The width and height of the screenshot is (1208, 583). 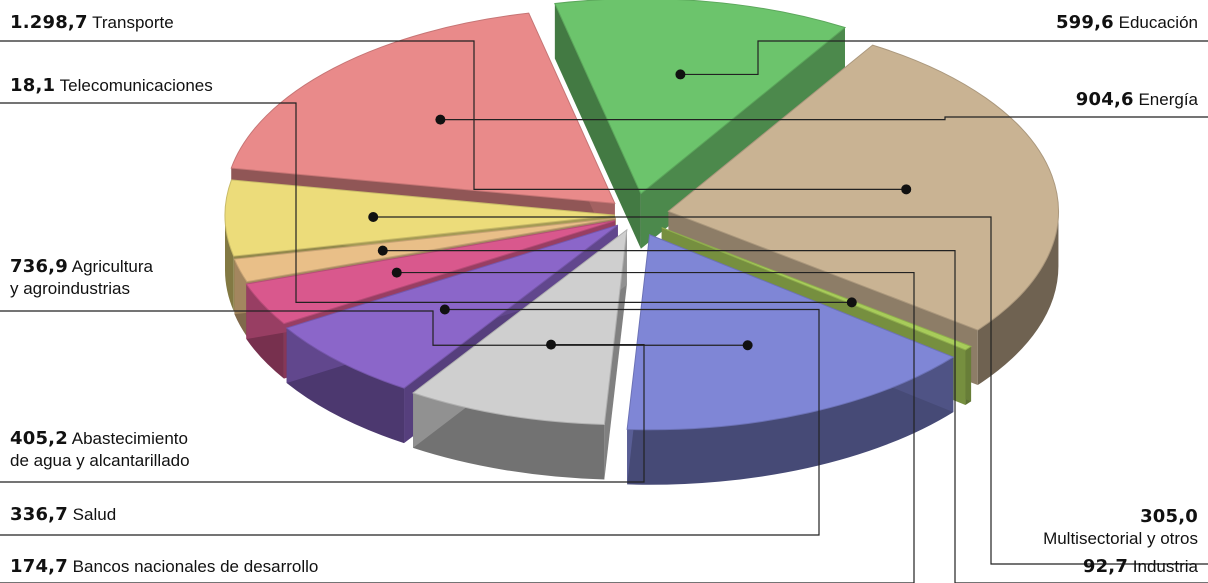 I want to click on value-agricultura: 736,9, so click(x=39, y=266).